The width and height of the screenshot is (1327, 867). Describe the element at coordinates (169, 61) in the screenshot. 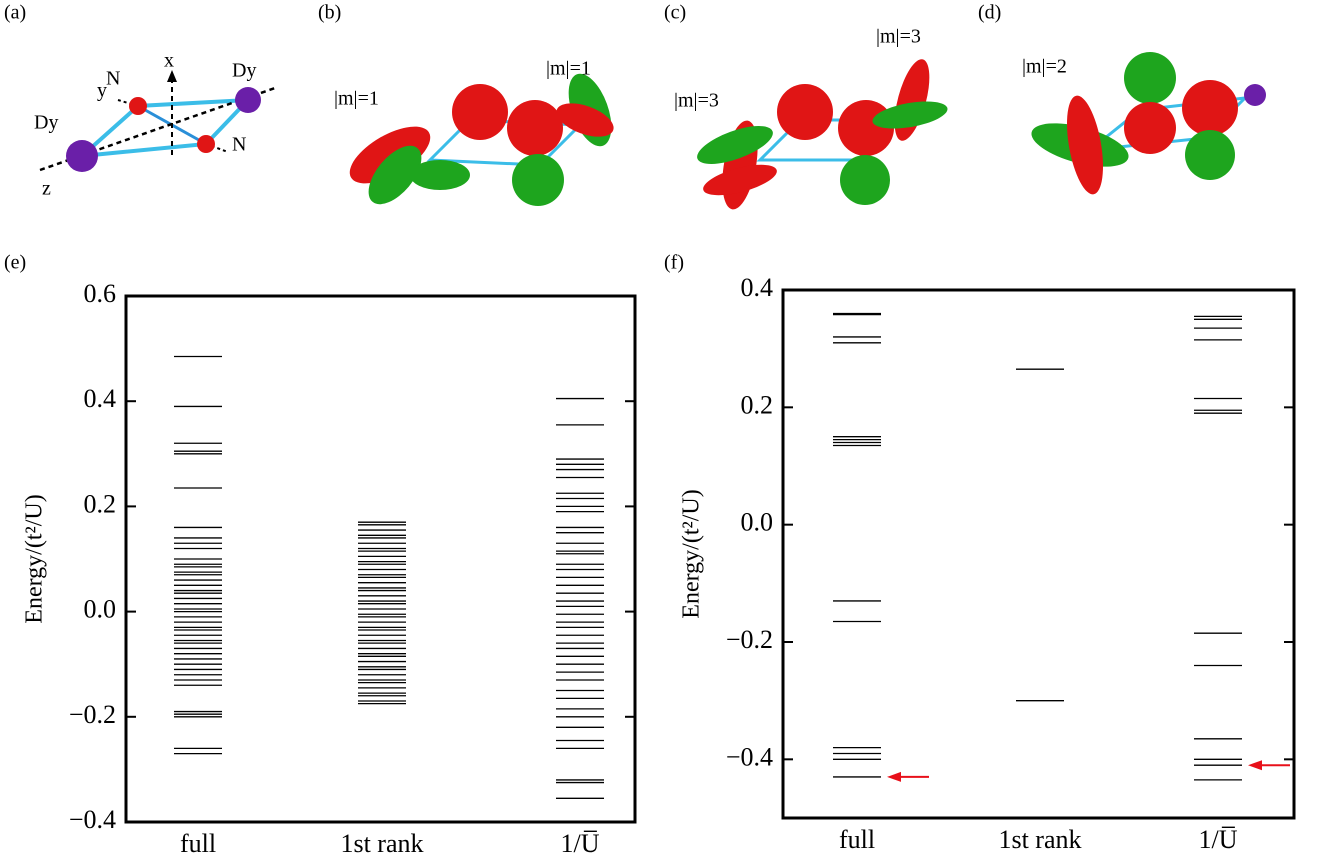

I see `axis-label: x` at that location.